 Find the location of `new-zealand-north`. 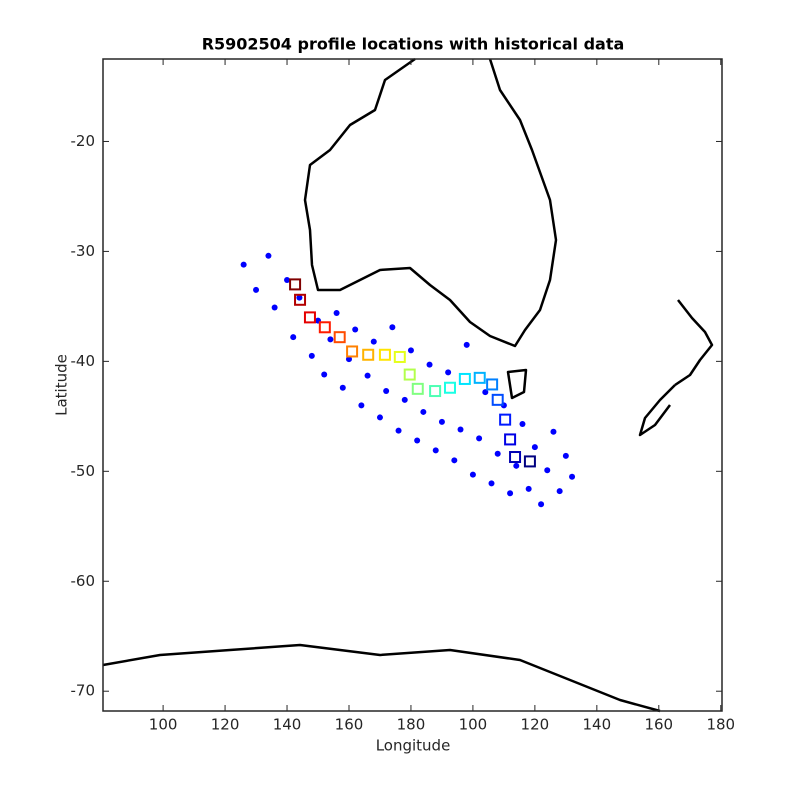

new-zealand-north is located at coordinates (694, 343).